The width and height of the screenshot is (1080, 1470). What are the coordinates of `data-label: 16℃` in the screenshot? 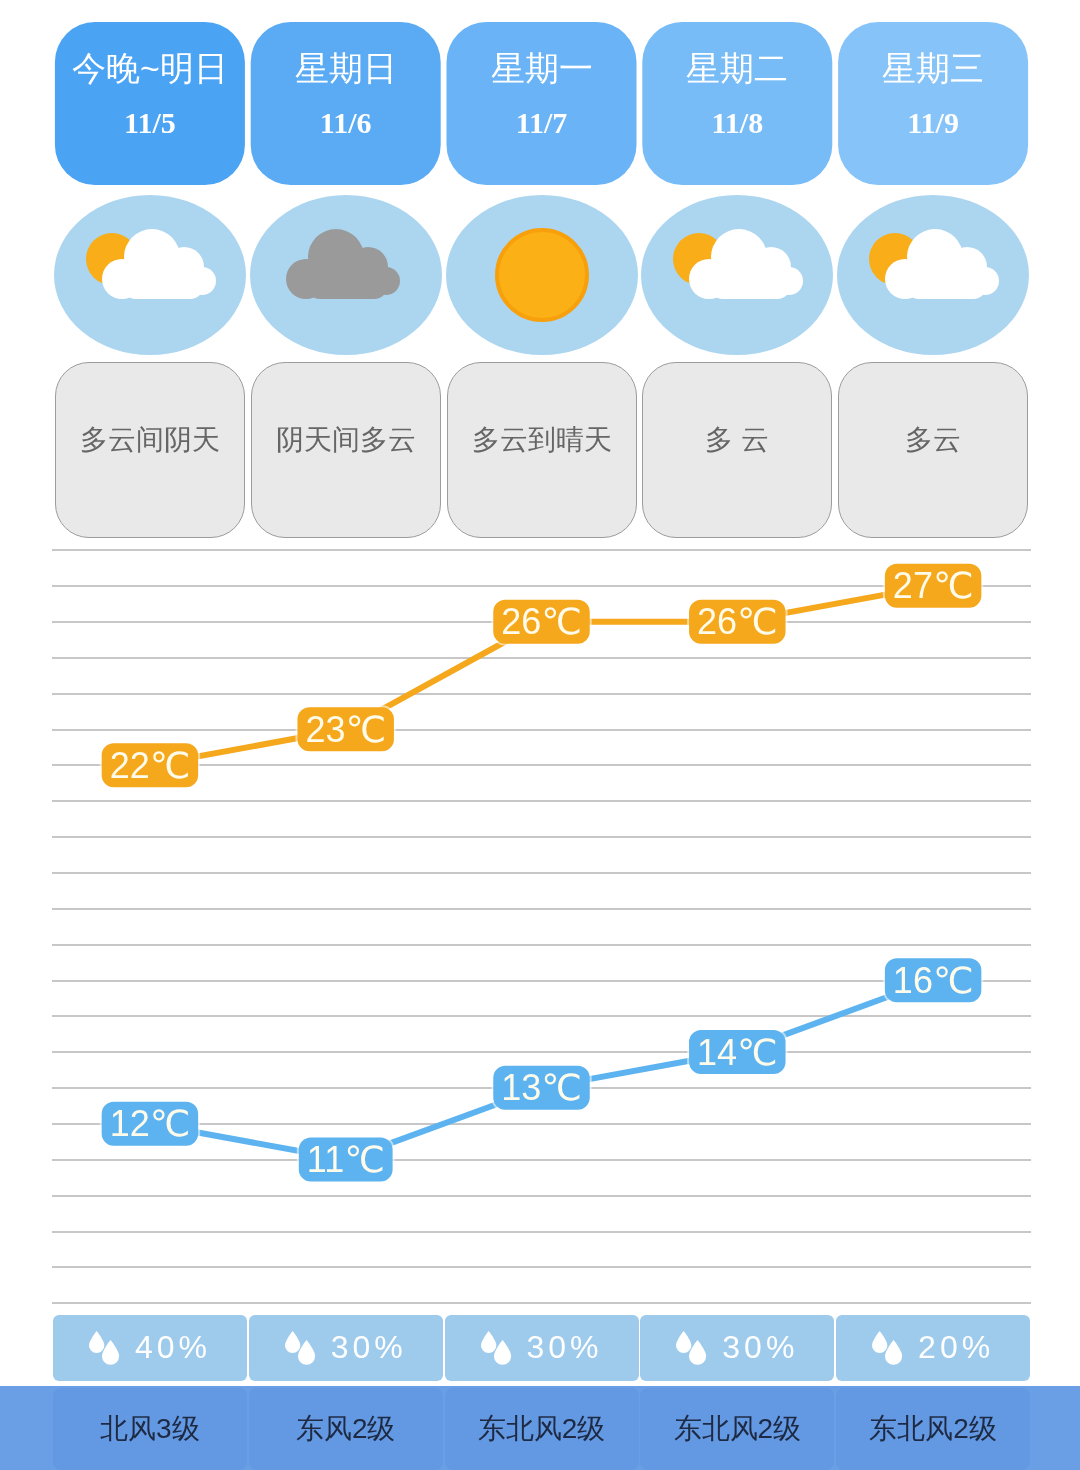 It's located at (933, 980).